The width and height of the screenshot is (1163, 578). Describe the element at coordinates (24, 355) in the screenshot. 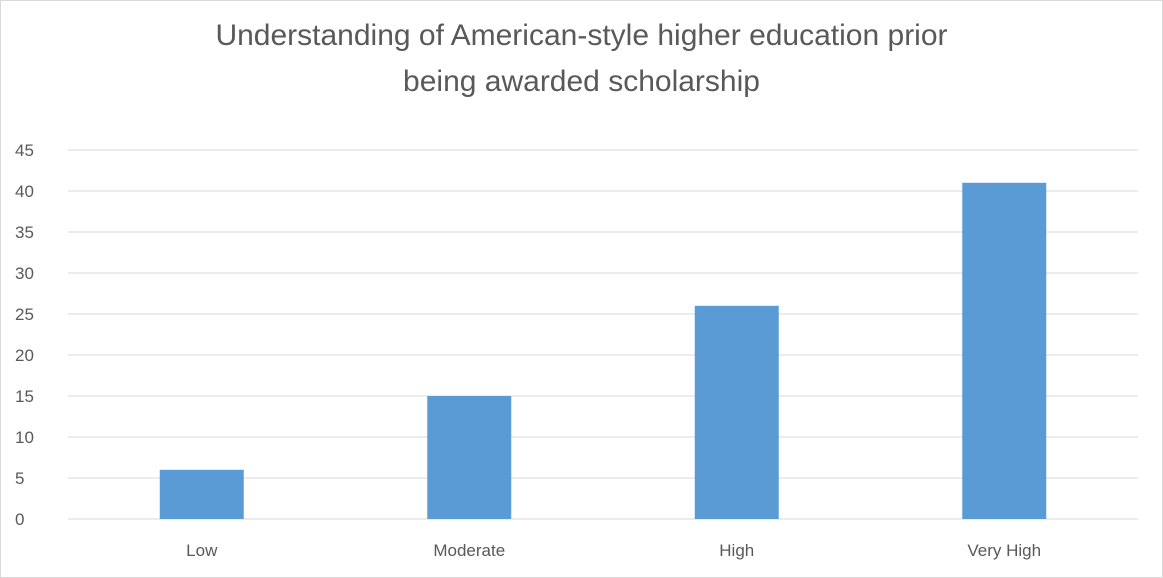

I see `y-tick-label-20: 20` at that location.